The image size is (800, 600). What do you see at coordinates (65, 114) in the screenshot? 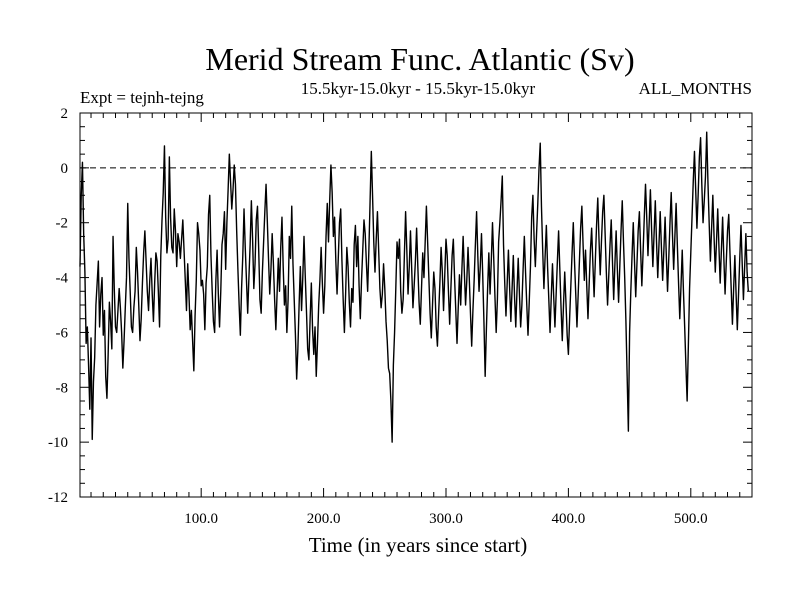
I see `y-tick-label: 2` at bounding box center [65, 114].